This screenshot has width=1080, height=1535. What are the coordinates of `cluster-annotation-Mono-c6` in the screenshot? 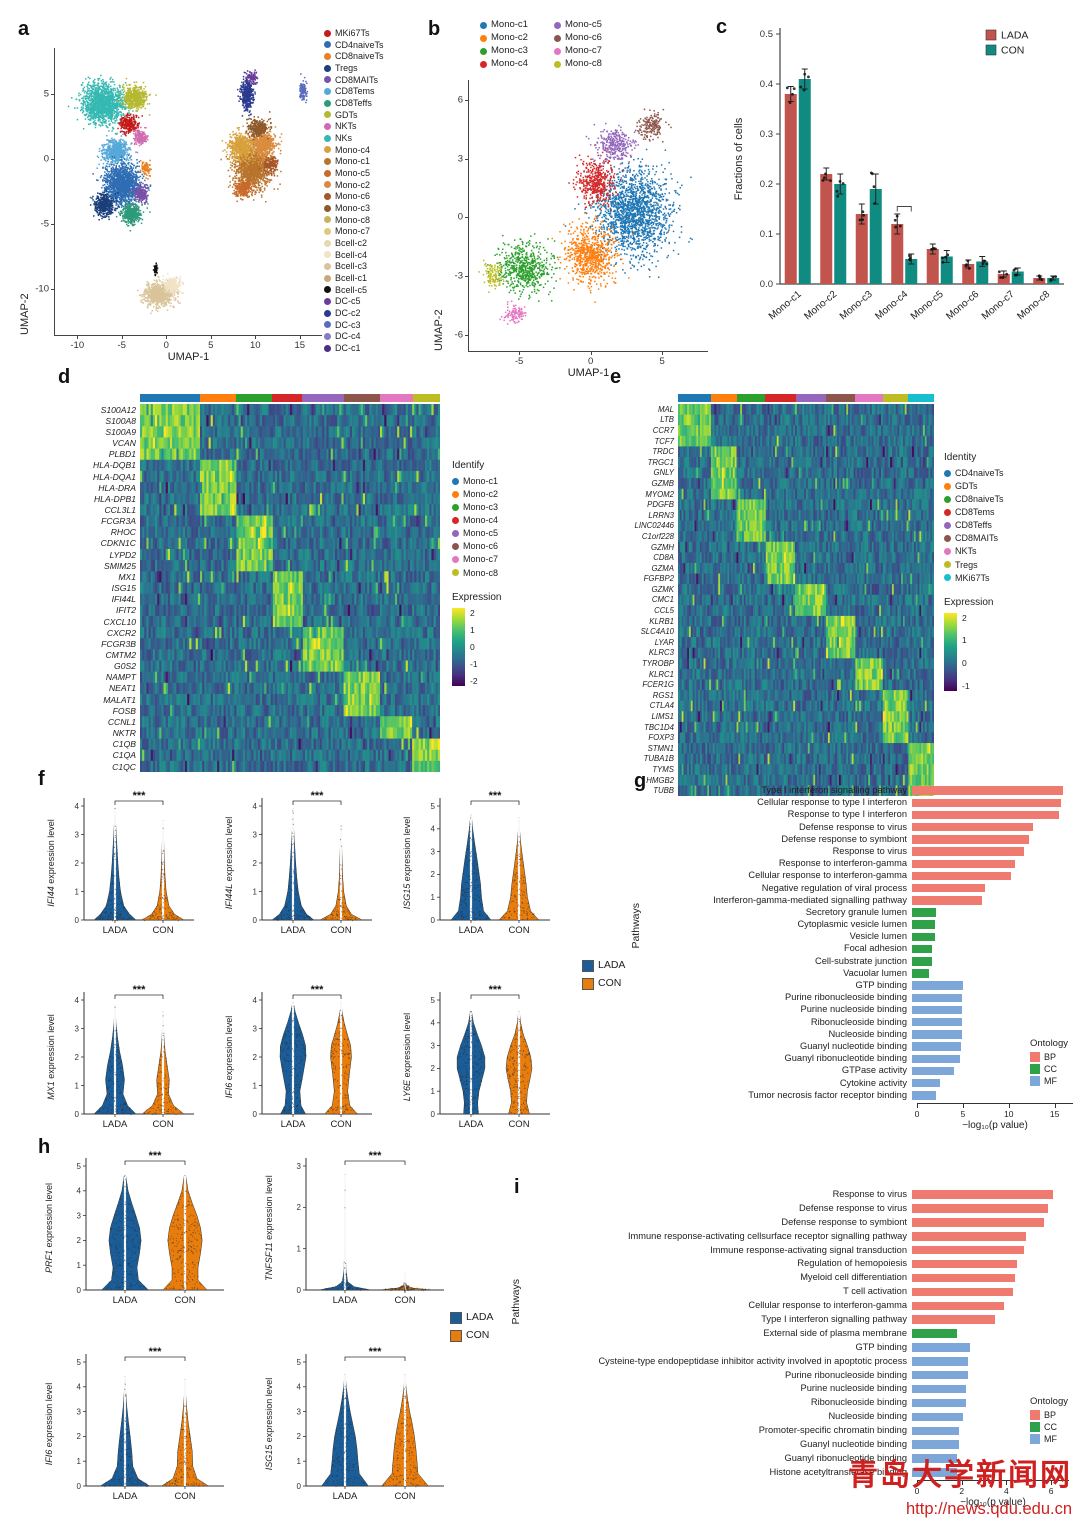 It's located at (362, 398).